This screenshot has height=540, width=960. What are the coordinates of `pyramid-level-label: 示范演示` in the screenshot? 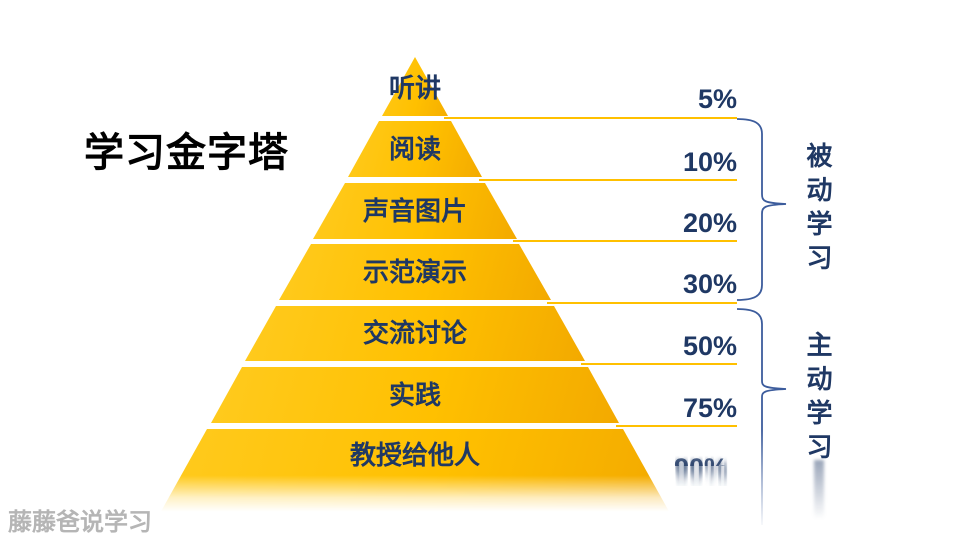 It's located at (414, 272).